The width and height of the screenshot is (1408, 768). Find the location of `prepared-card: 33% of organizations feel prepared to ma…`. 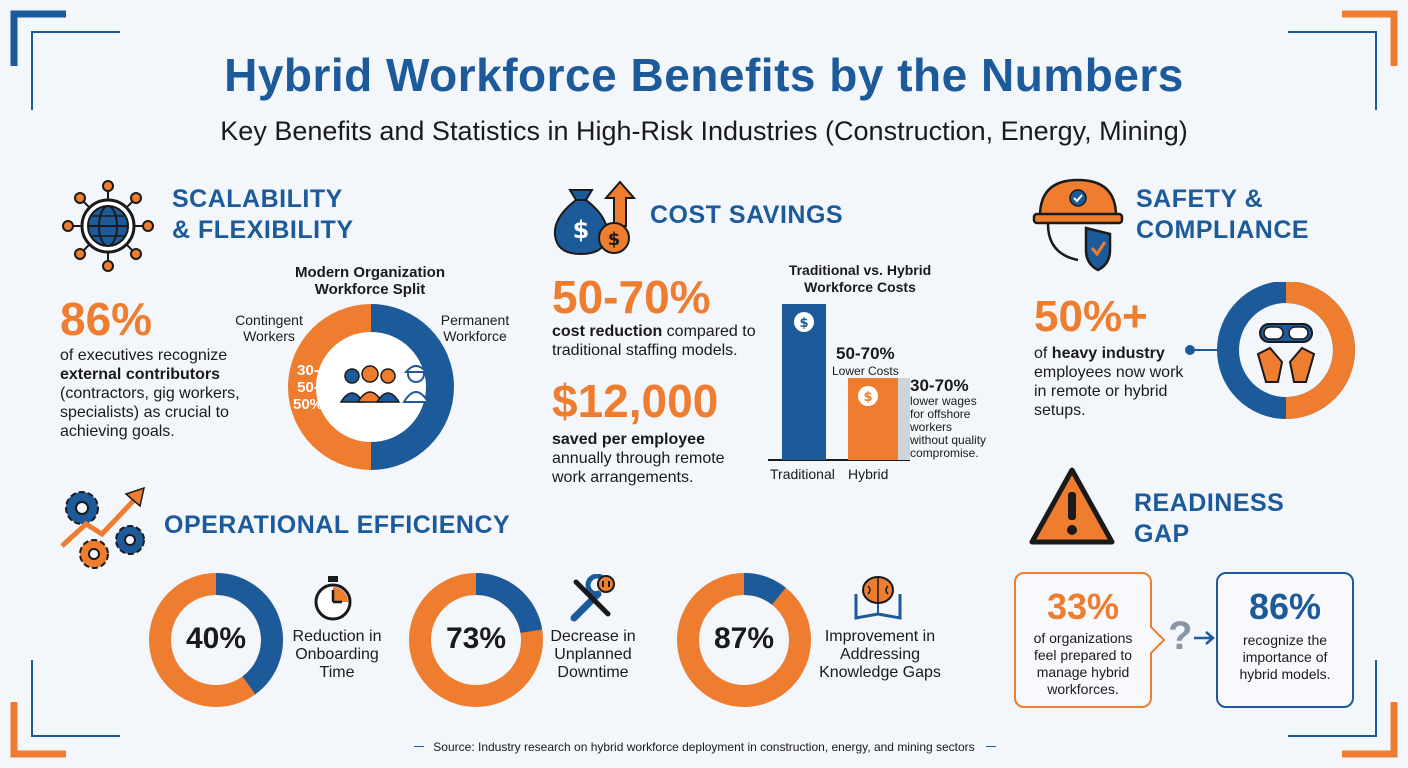

prepared-card: 33% of organizations feel prepared to ma… is located at coordinates (1083, 640).